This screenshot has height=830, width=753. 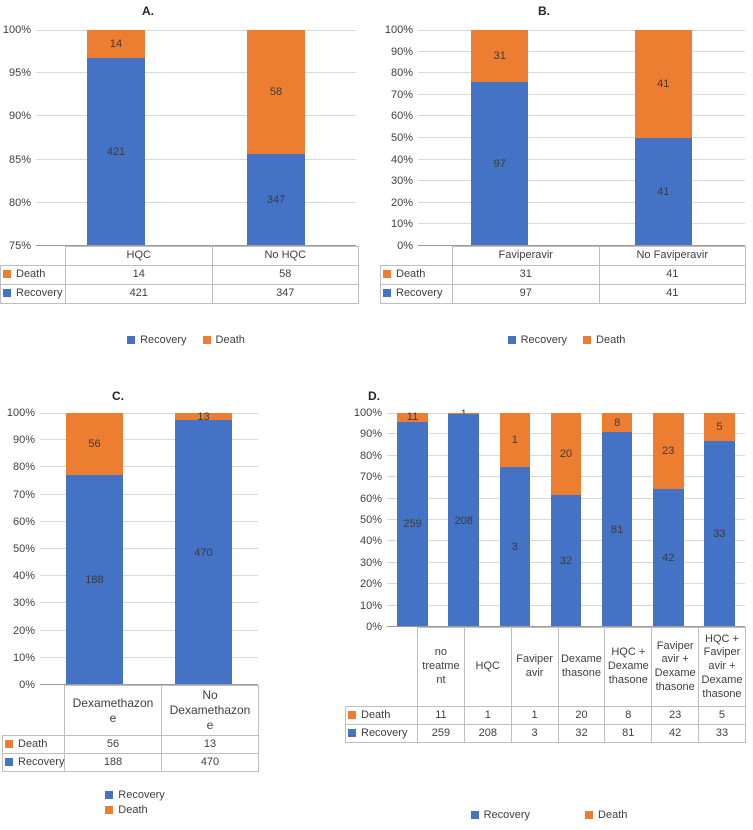 I want to click on recovery-segment: 32, so click(x=566, y=561).